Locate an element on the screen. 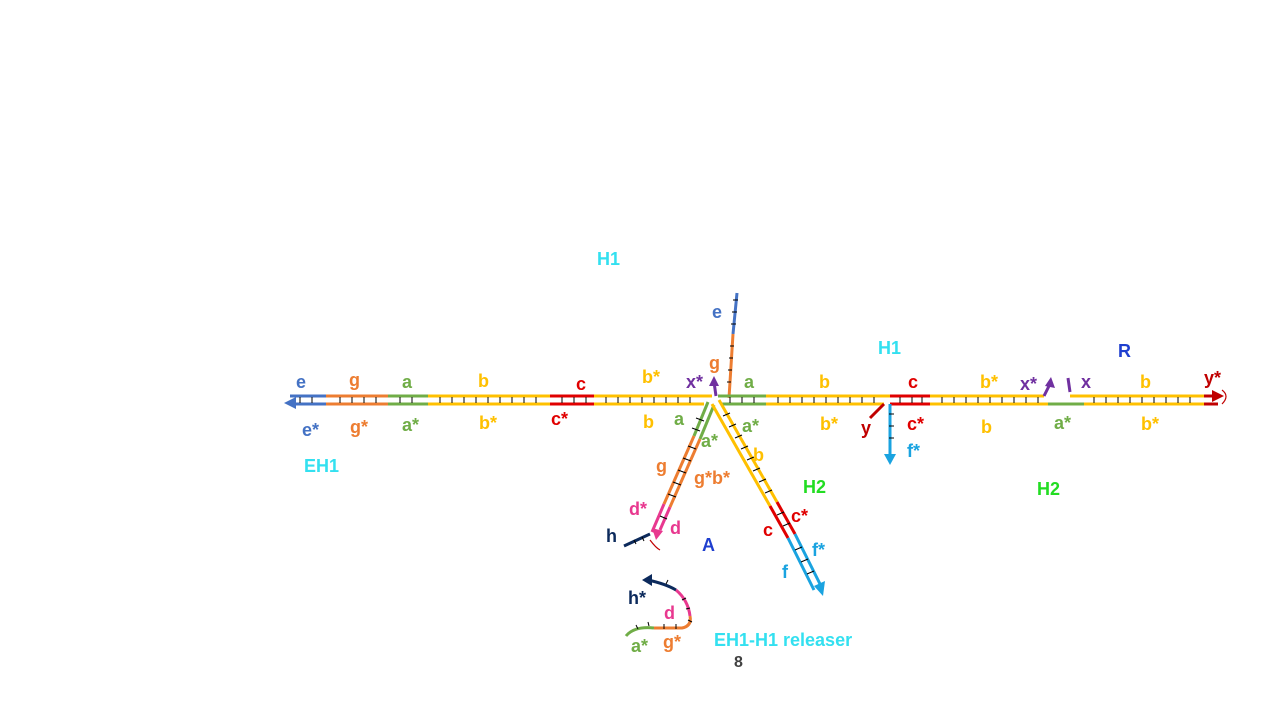 The image size is (1280, 720). domain-g-star: g* is located at coordinates (359, 427).